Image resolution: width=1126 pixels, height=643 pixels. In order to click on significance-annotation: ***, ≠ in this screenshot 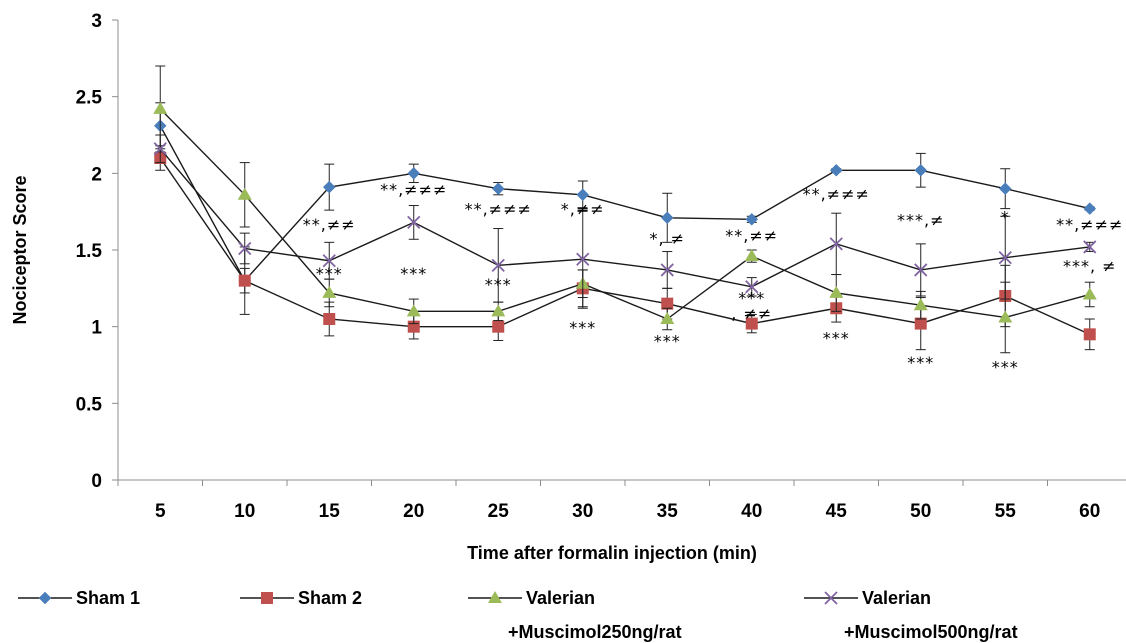, I will do `click(1090, 265)`.